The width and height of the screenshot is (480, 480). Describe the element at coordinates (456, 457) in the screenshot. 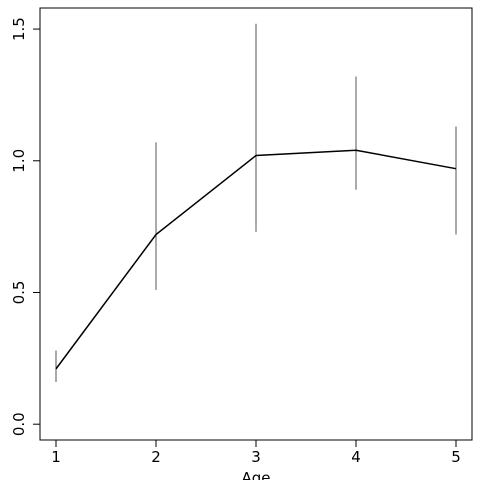

I see `x-tick-label: 5` at that location.